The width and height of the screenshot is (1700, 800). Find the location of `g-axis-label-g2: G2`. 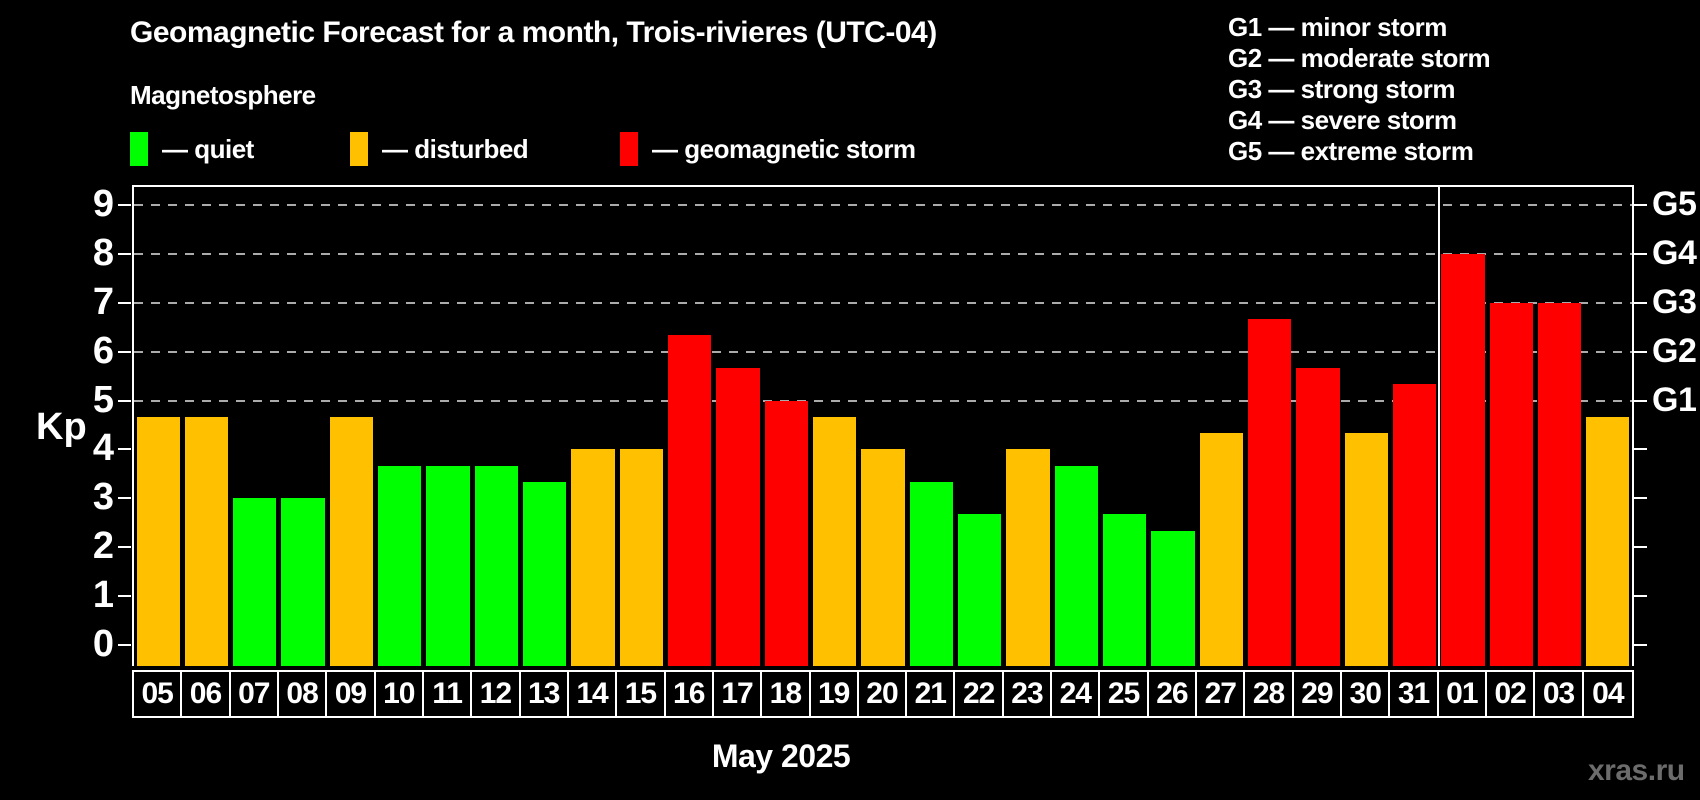

g-axis-label-g2: G2 is located at coordinates (1674, 350).